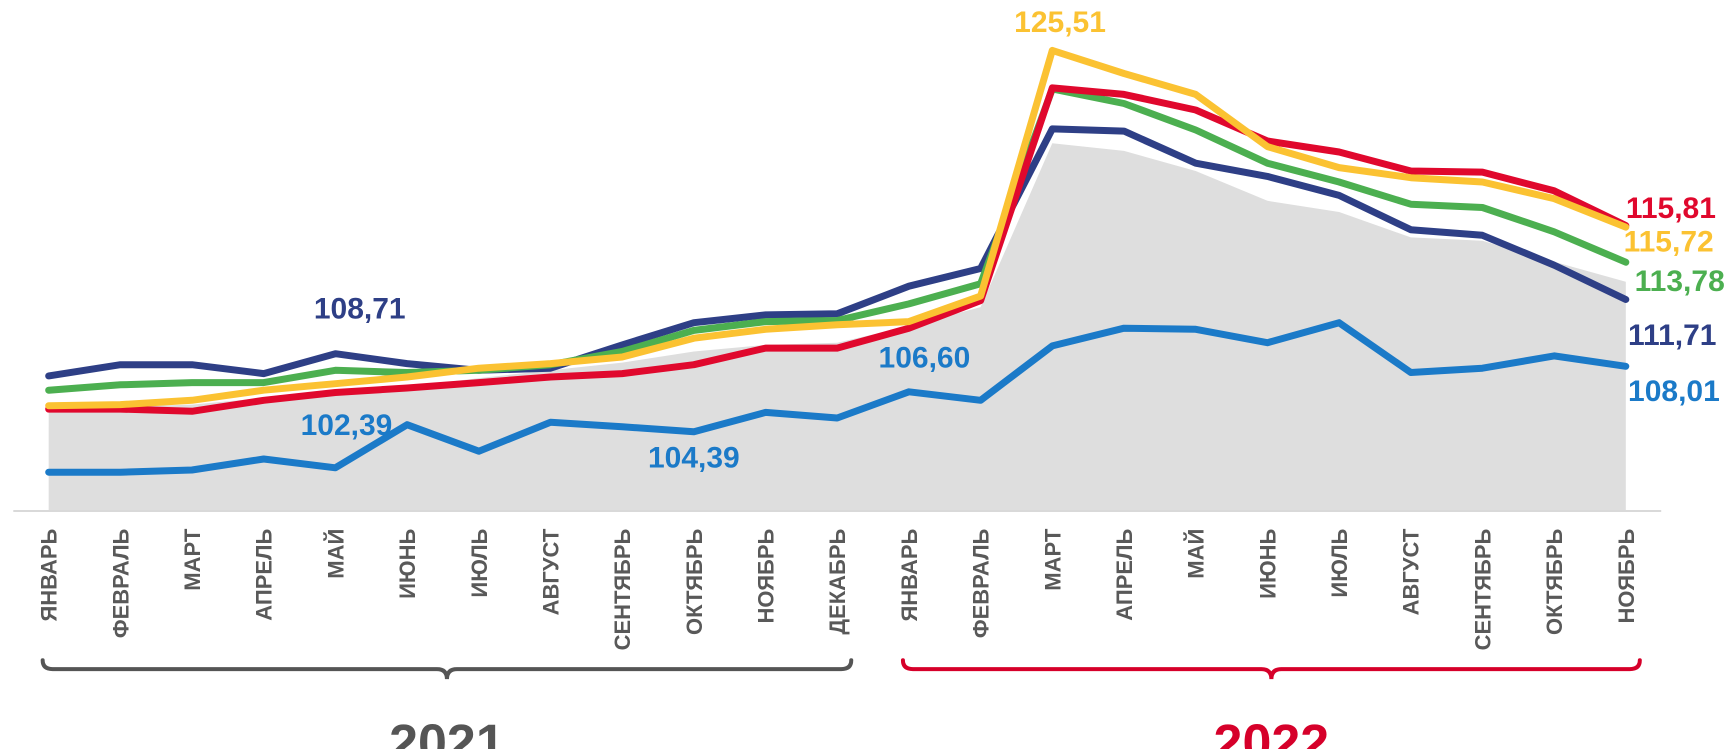 The width and height of the screenshot is (1734, 749). Describe the element at coordinates (1272, 731) in the screenshot. I see `group-label: 2022` at that location.